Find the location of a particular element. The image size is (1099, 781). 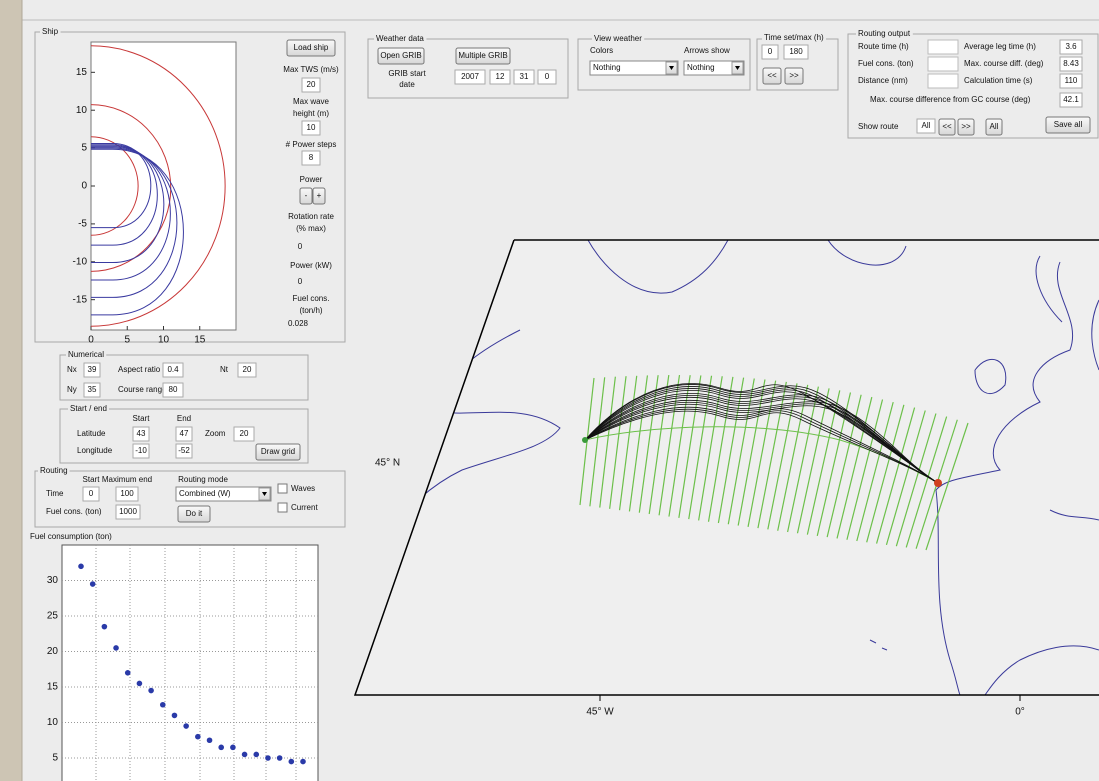

multiple: Multiple GRIB is located at coordinates (482, 55).